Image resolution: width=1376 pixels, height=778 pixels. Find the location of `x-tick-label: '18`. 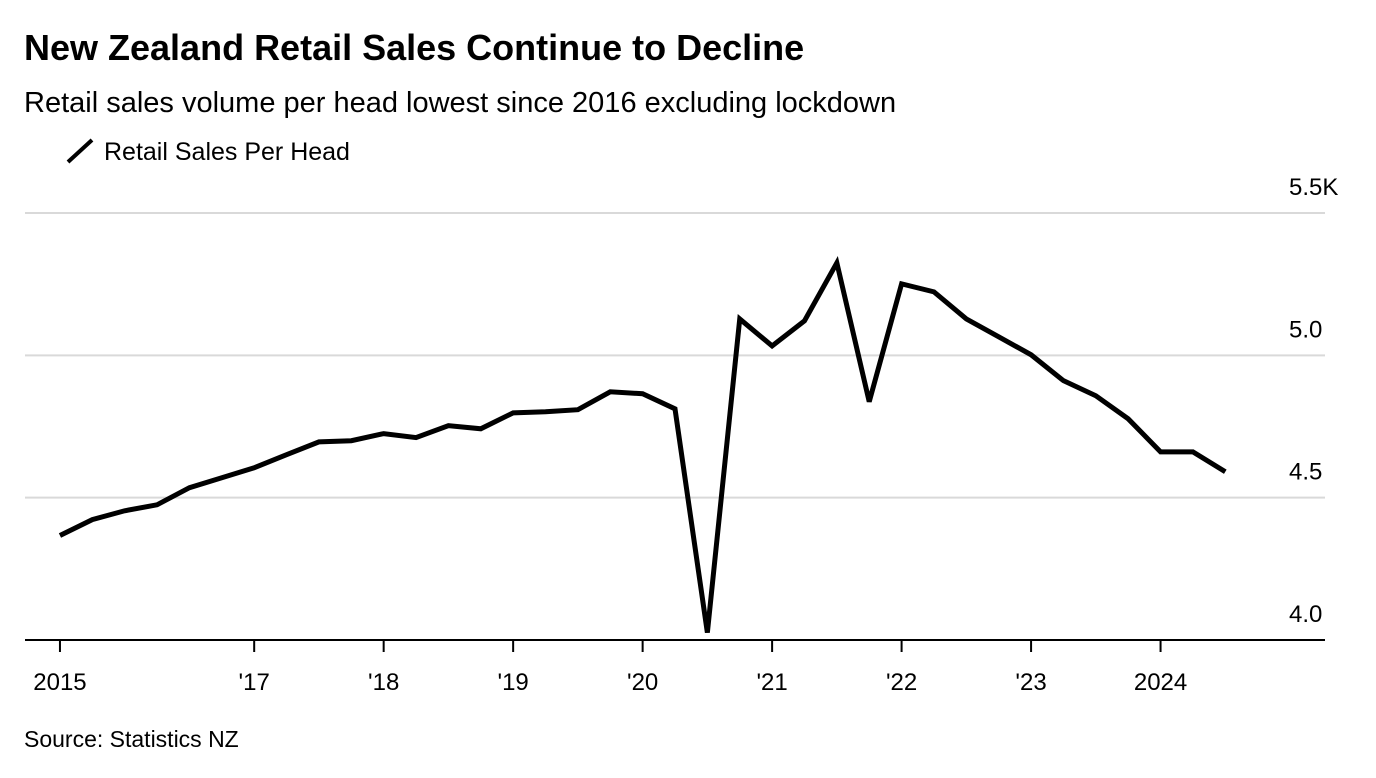

x-tick-label: '18 is located at coordinates (383, 682).